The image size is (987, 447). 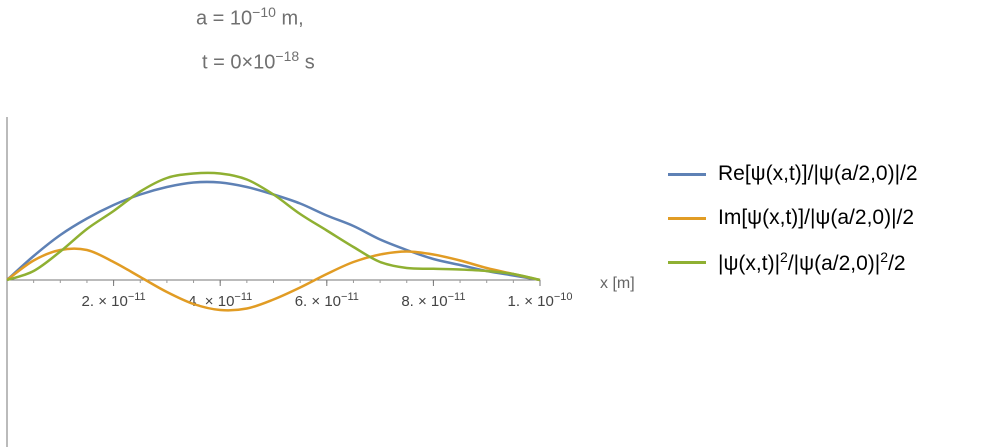 I want to click on title-line-a: a = 10−10 m,, so click(x=250, y=17).